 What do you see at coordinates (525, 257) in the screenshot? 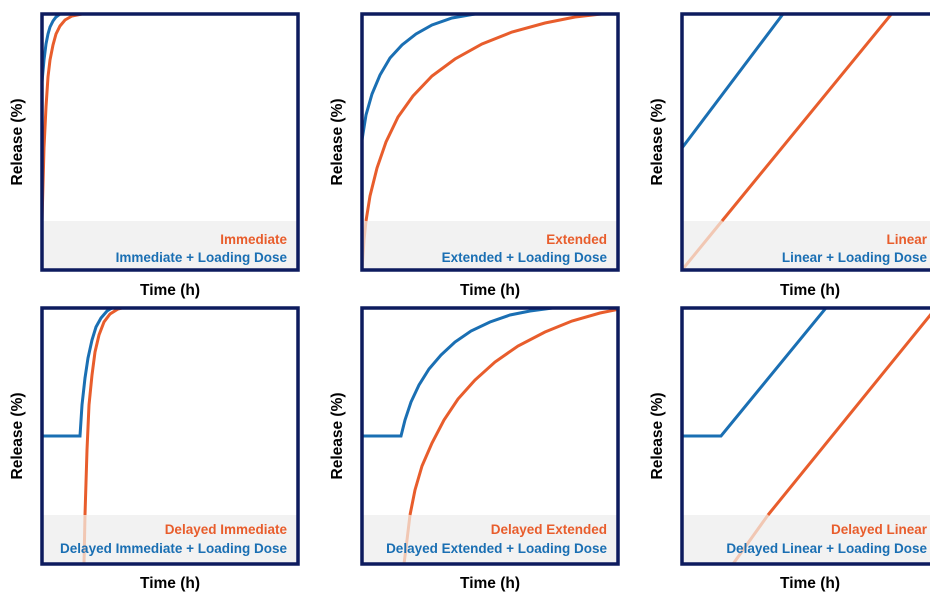
I see `legend-extended-loading-dose: Extended + Loading Dose` at bounding box center [525, 257].